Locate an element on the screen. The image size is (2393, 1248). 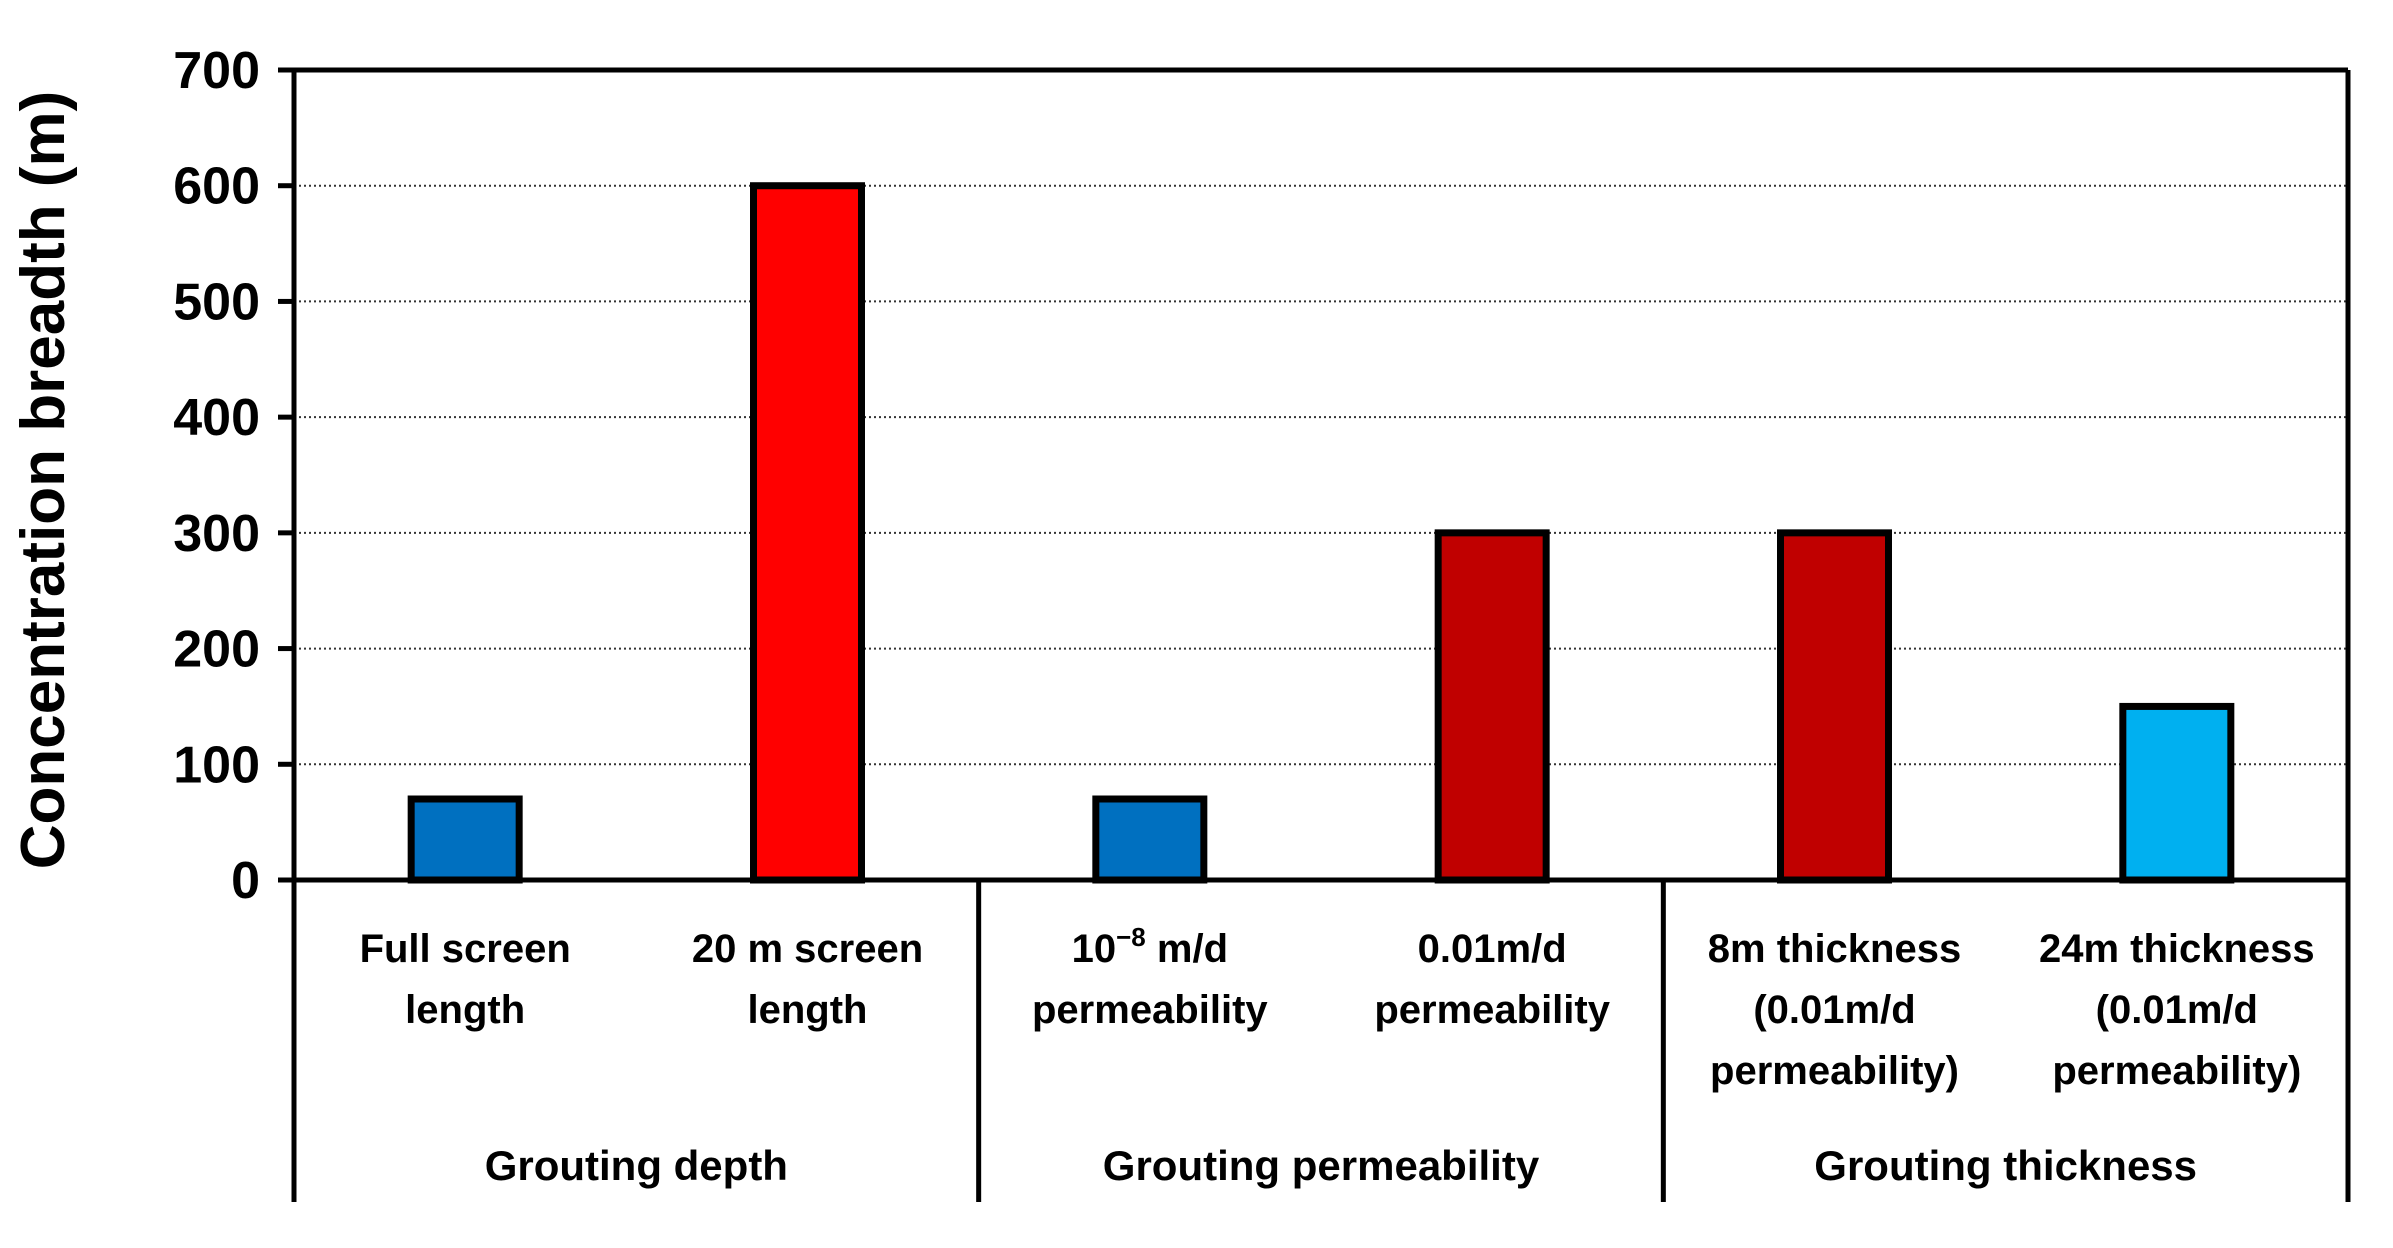
group-label: Grouting thickness is located at coordinates (2005, 1165).